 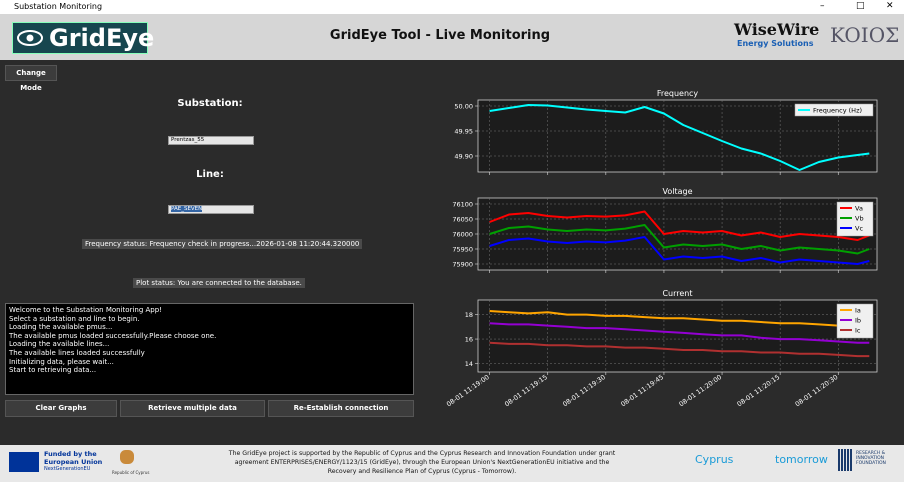 I want to click on logo: GridEye, so click(x=83, y=38).